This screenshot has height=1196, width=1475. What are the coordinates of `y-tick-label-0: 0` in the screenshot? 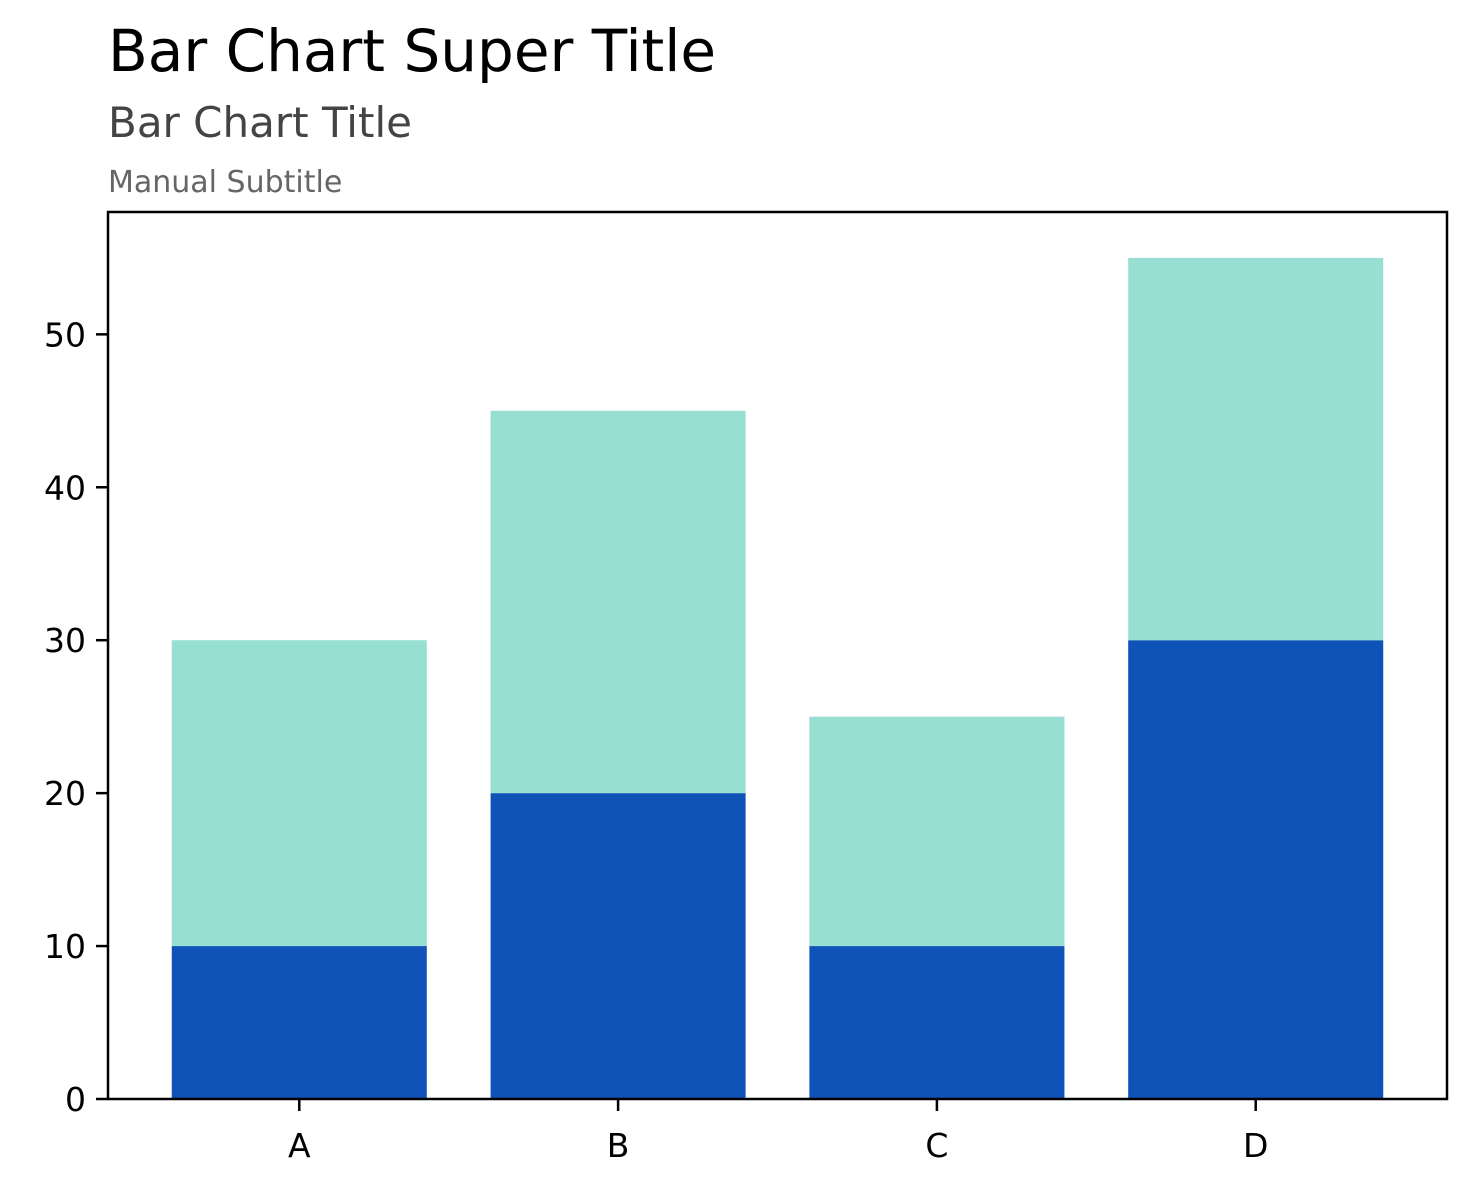 It's located at (75, 1099).